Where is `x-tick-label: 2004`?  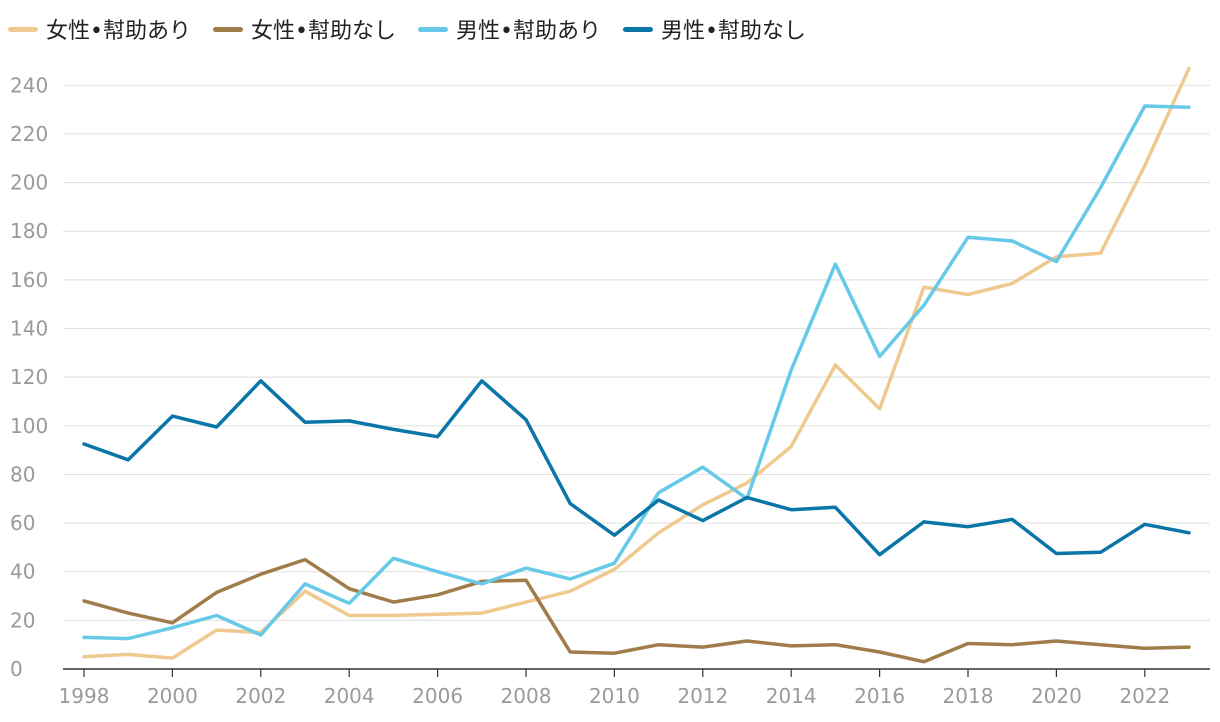
x-tick-label: 2004 is located at coordinates (349, 696).